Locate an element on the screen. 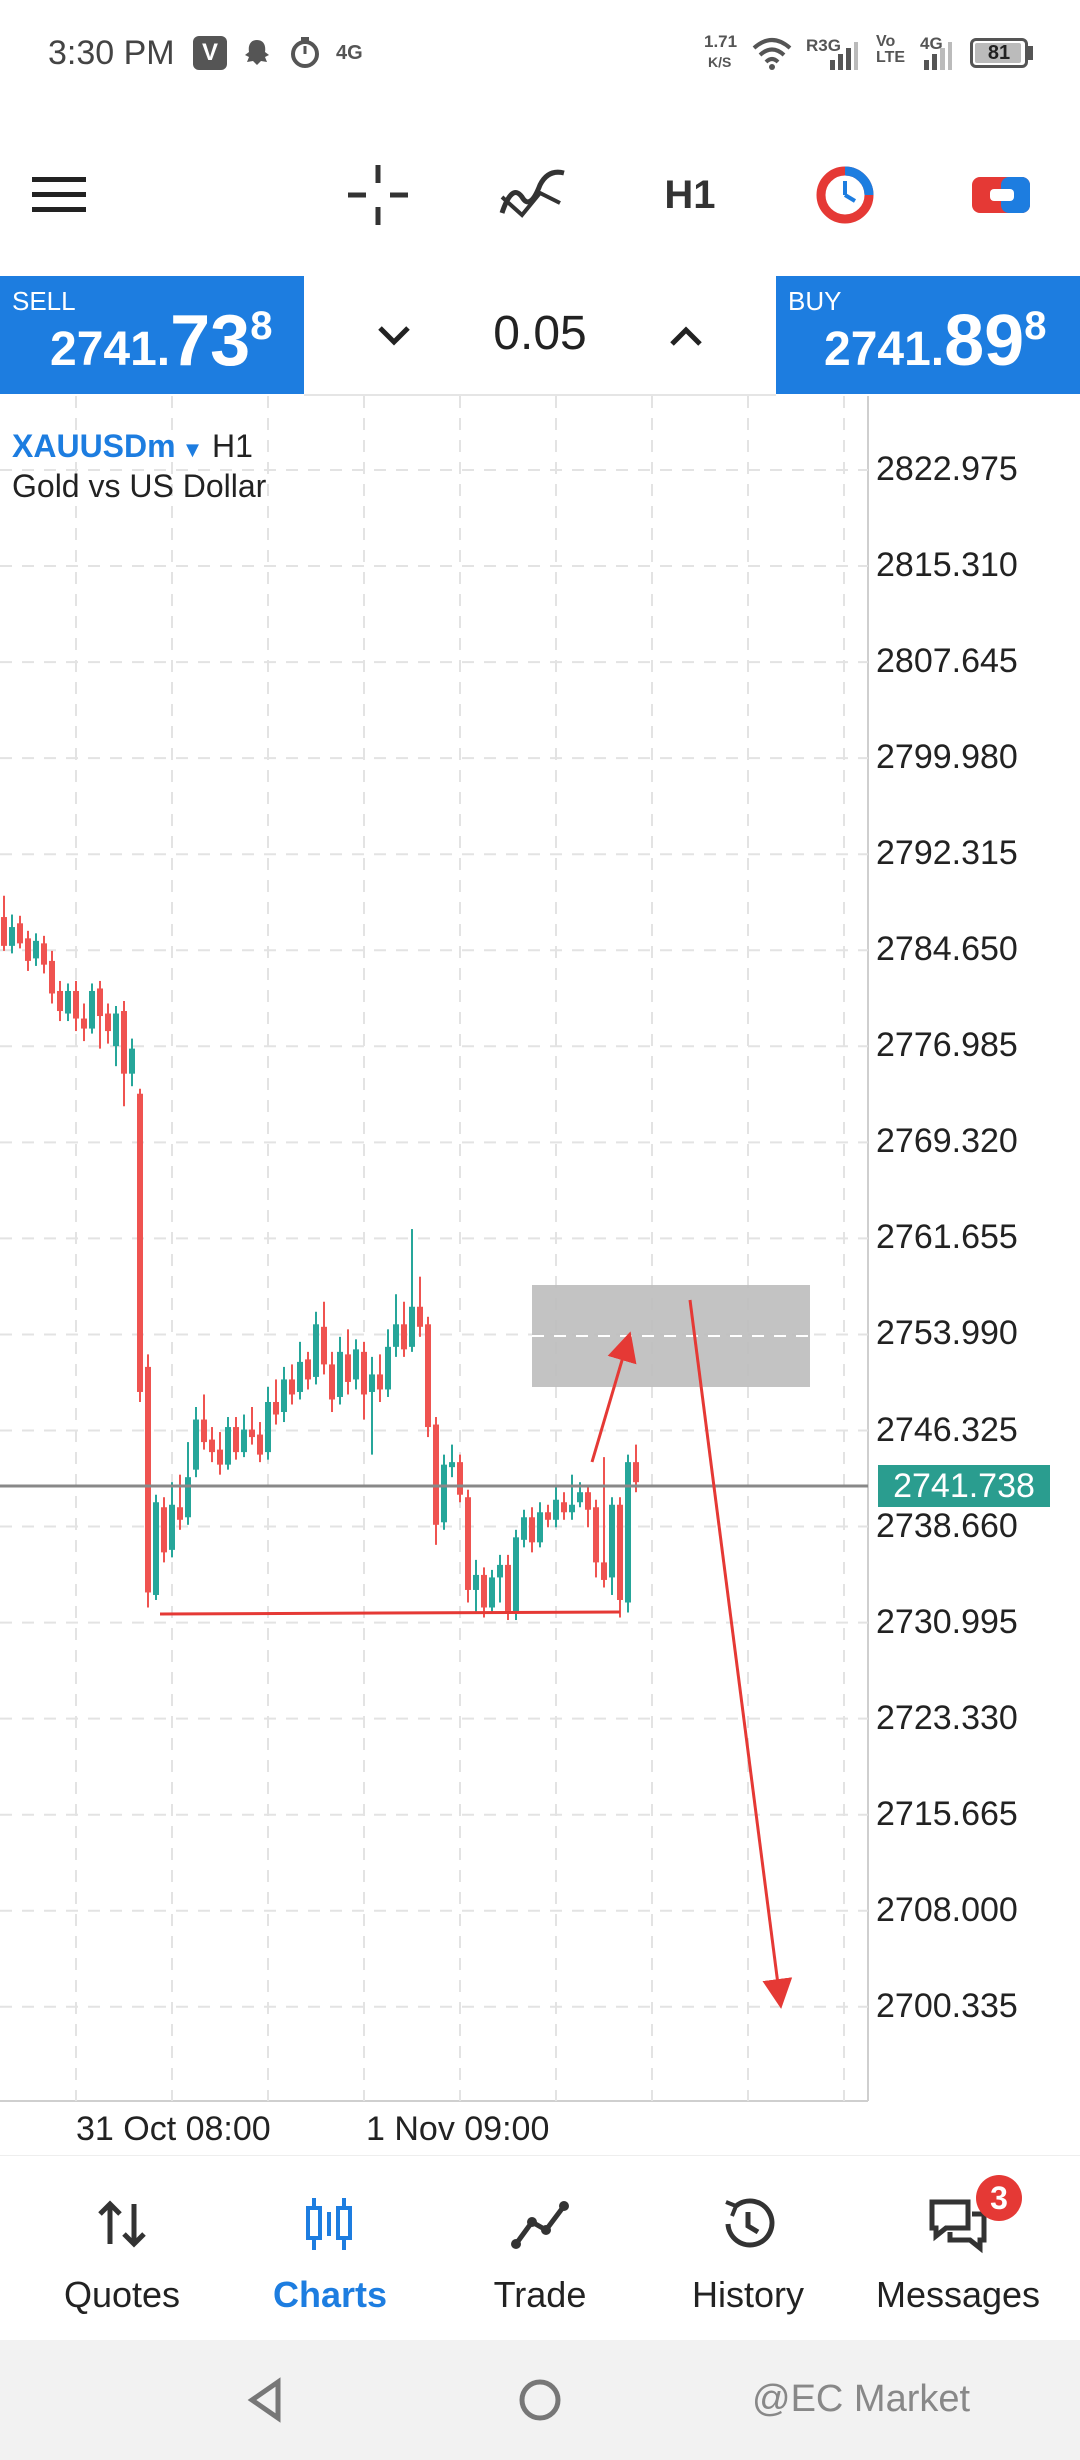 The height and width of the screenshot is (2460, 1080). crosshair-icon is located at coordinates (378, 195).